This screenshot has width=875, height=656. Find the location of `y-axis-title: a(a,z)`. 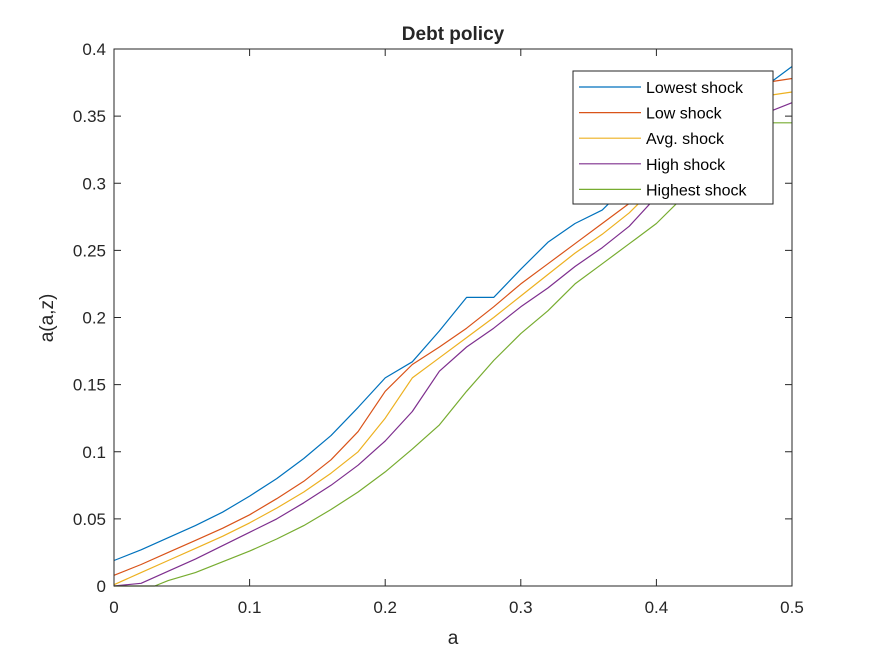

y-axis-title: a(a,z) is located at coordinates (47, 318).